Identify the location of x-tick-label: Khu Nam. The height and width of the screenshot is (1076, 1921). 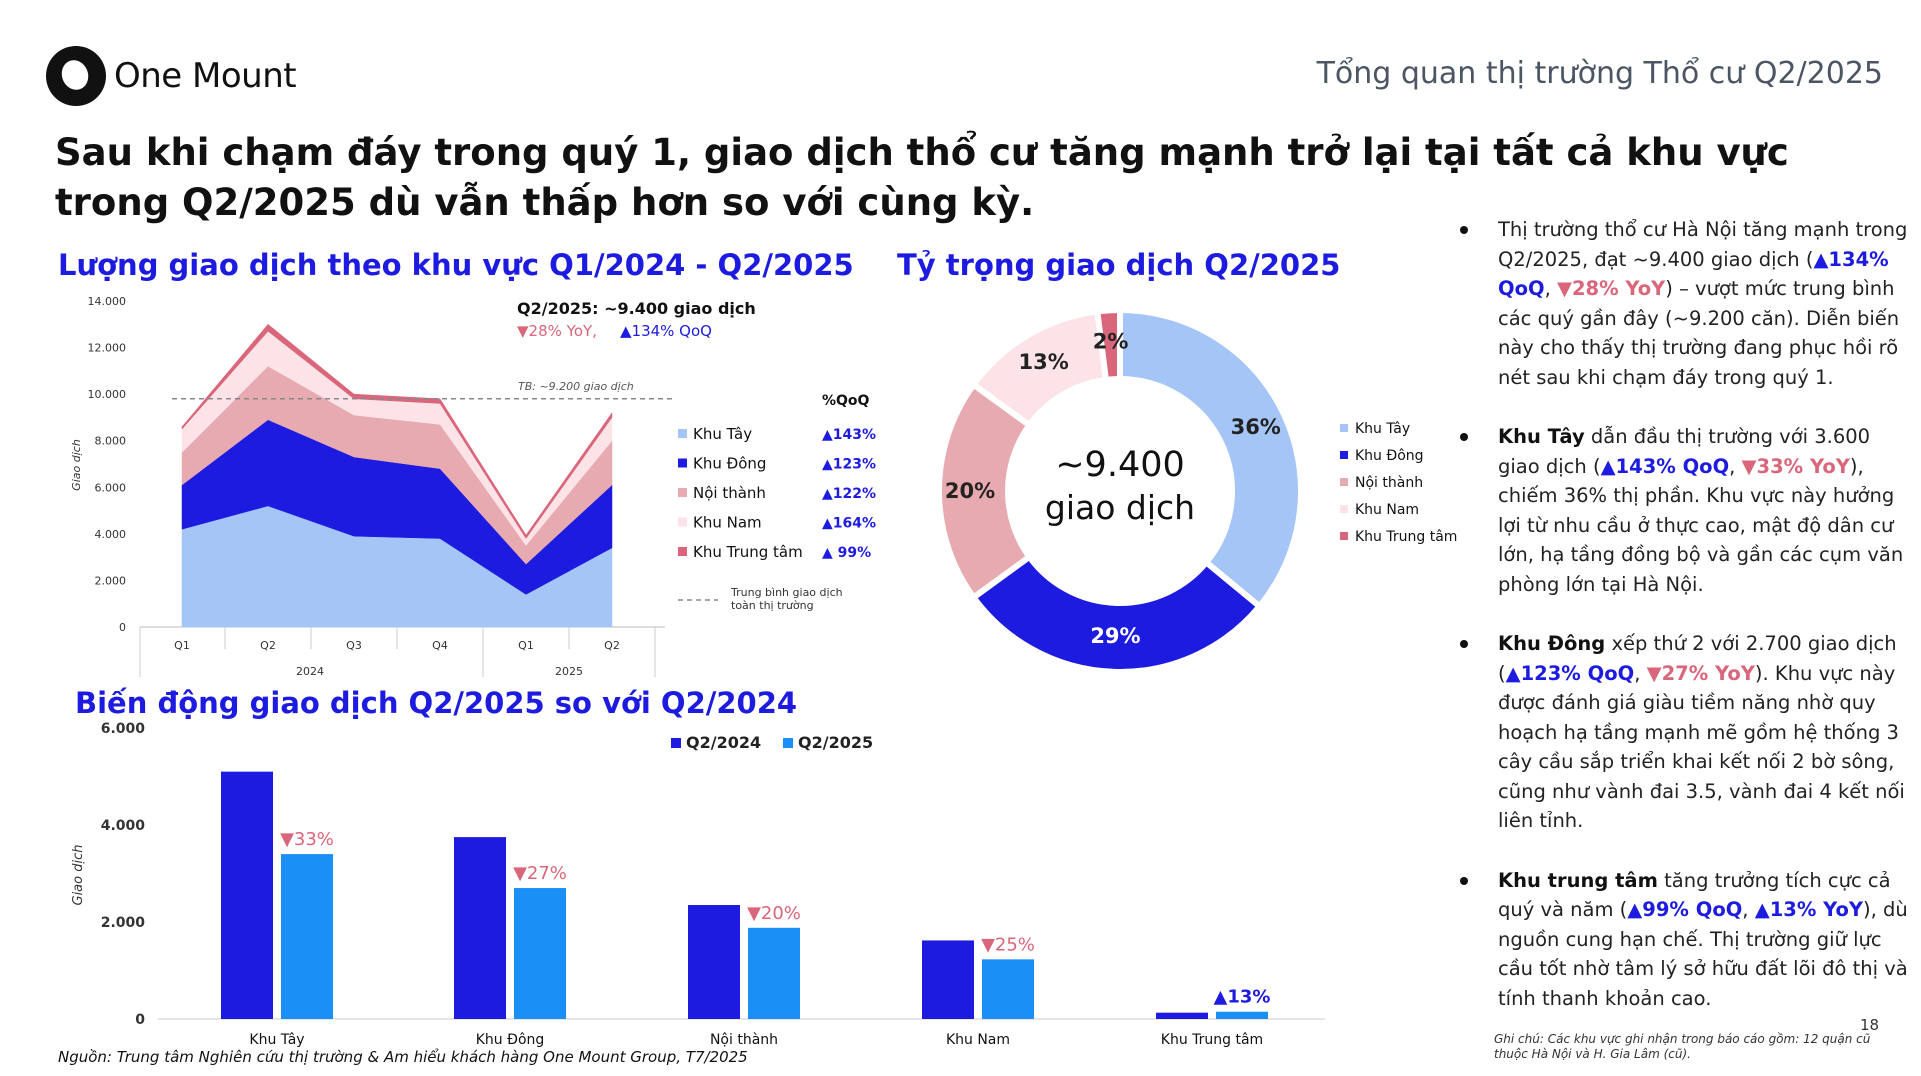
(978, 1040).